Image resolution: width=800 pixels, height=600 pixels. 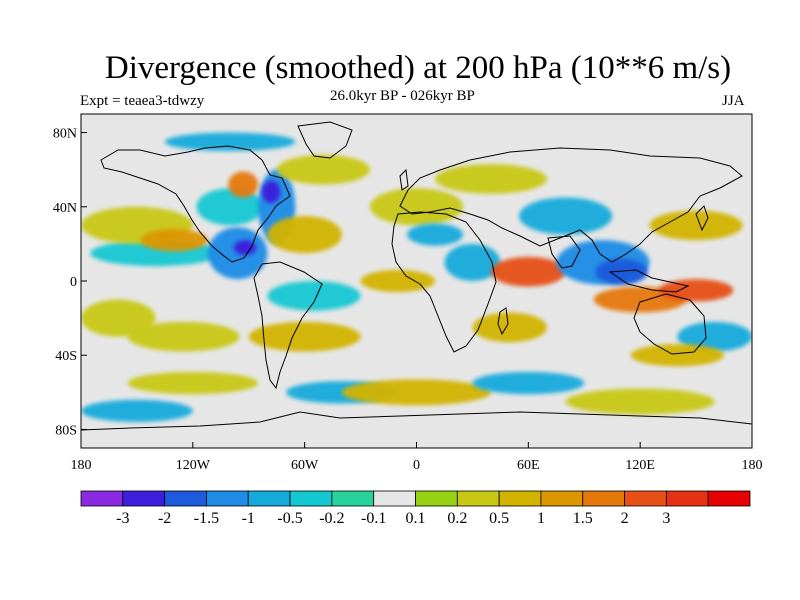 I want to click on y-axis: 80N 40N 0 40S 80S, so click(x=70, y=282).